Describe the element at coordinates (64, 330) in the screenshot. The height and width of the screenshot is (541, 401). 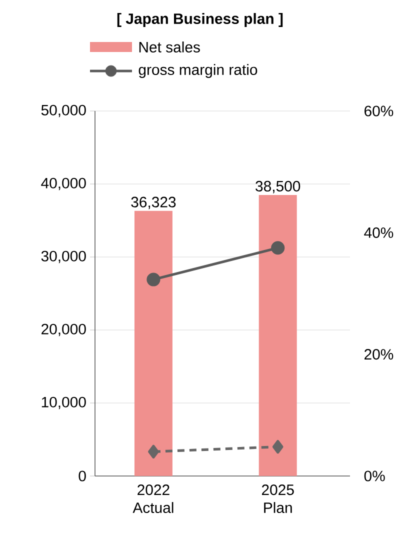
I see `y-tick-label: 20,000` at that location.